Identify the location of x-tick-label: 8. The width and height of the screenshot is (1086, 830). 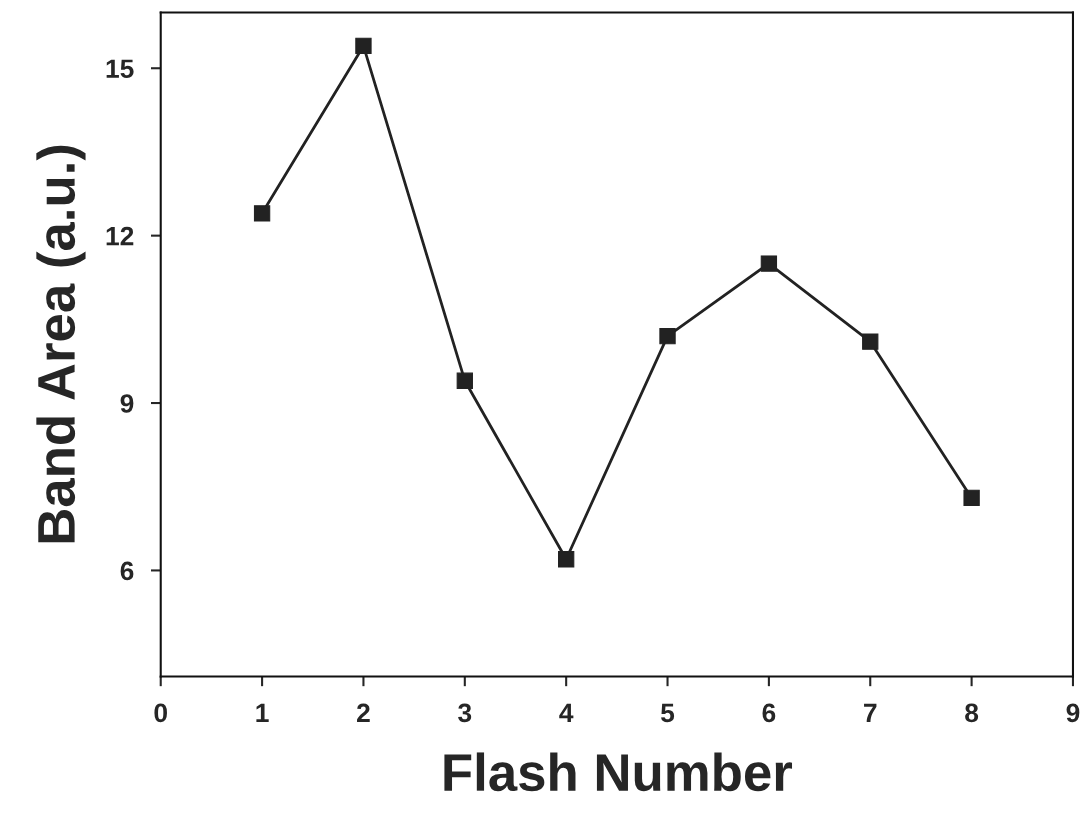
(972, 713).